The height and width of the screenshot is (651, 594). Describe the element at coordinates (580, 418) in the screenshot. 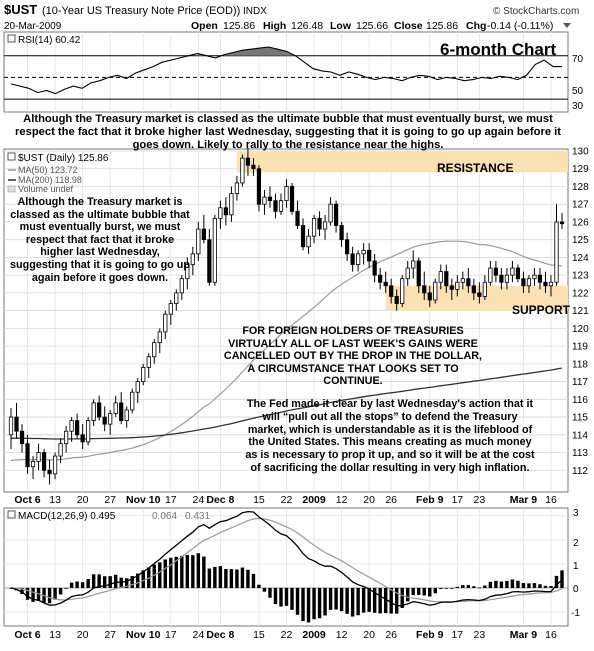

I see `price-tick-label: 115` at that location.